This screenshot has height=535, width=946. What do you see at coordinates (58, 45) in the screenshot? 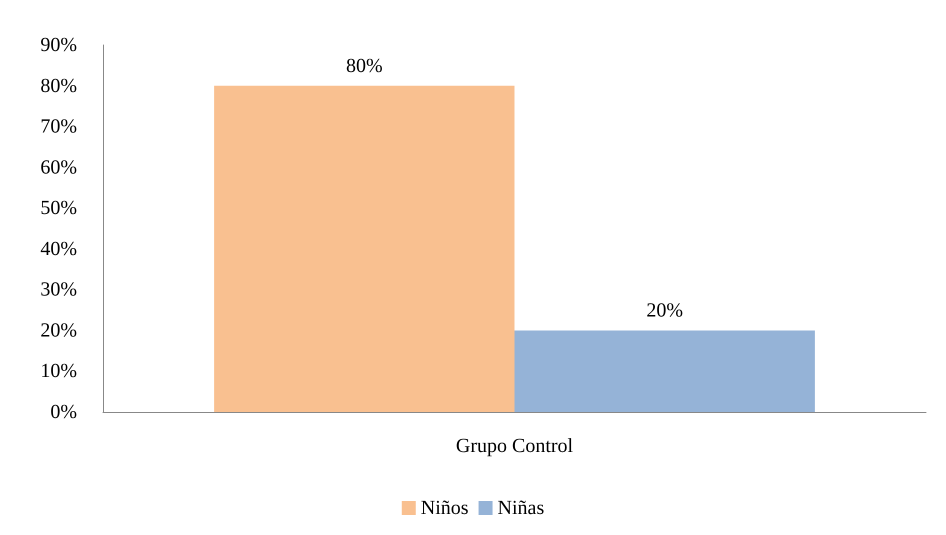
I see `y-tick-label: 90%` at bounding box center [58, 45].